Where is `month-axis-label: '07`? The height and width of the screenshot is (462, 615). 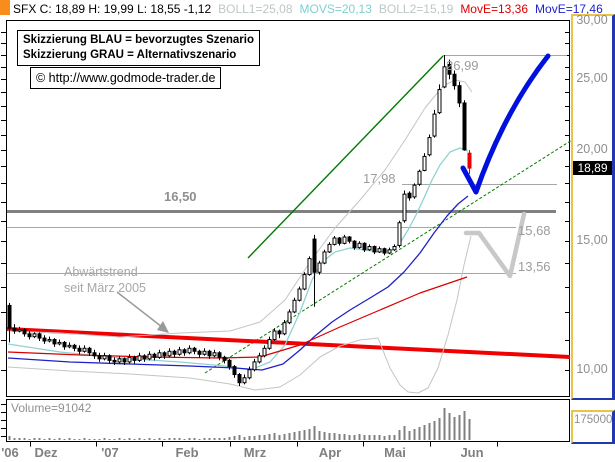
month-axis-label: '07 is located at coordinates (110, 452).